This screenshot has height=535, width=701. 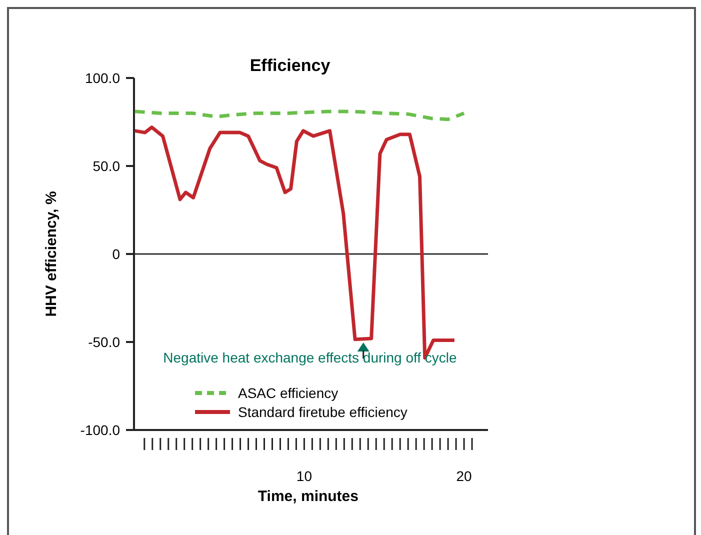 What do you see at coordinates (106, 166) in the screenshot?
I see `y-tick-label: 50.0` at bounding box center [106, 166].